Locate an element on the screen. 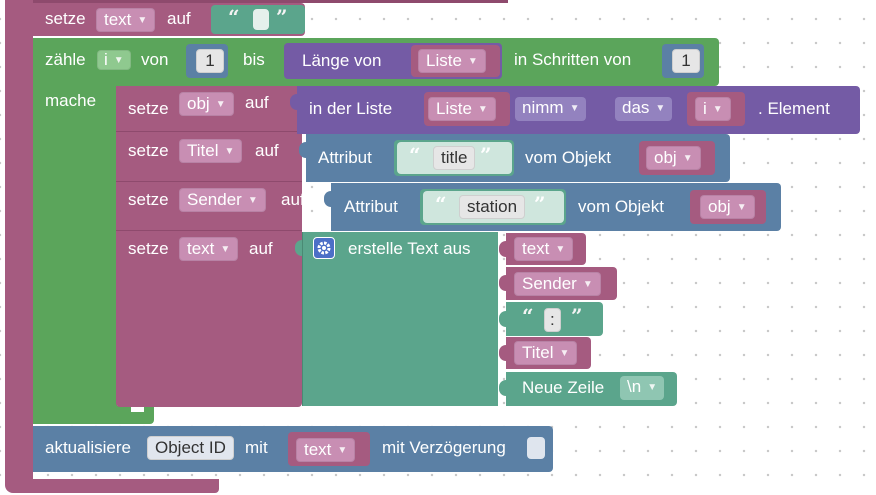 The height and width of the screenshot is (495, 876). list-where-dropdown: das ▼ is located at coordinates (644, 109).